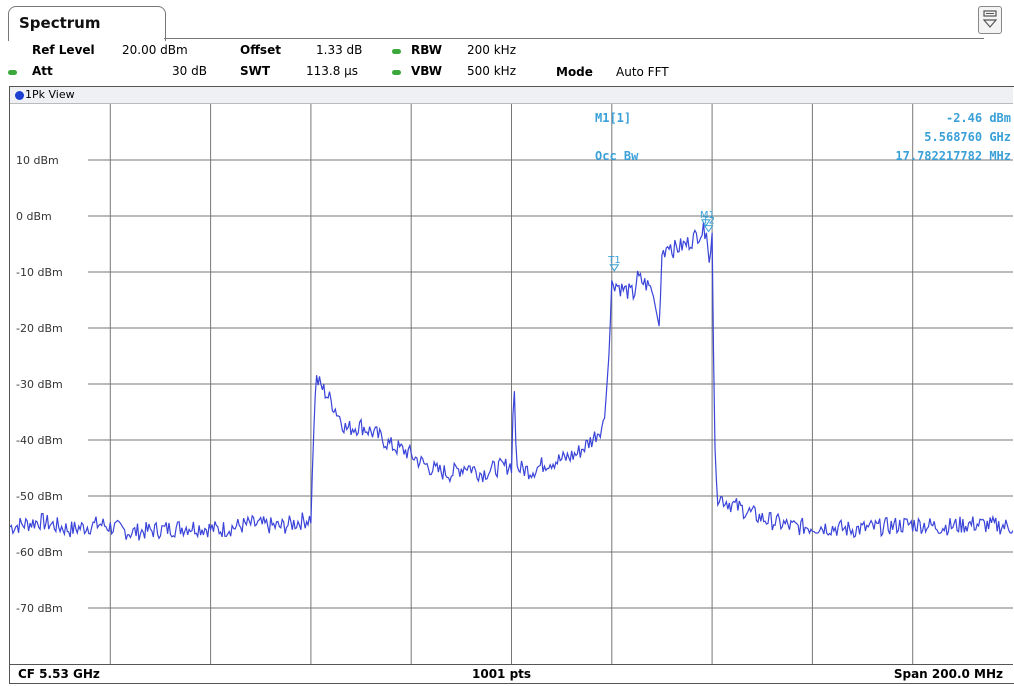 The height and width of the screenshot is (686, 1014). Describe the element at coordinates (967, 137) in the screenshot. I see `m1-frequency: 5.568760 GHz` at that location.